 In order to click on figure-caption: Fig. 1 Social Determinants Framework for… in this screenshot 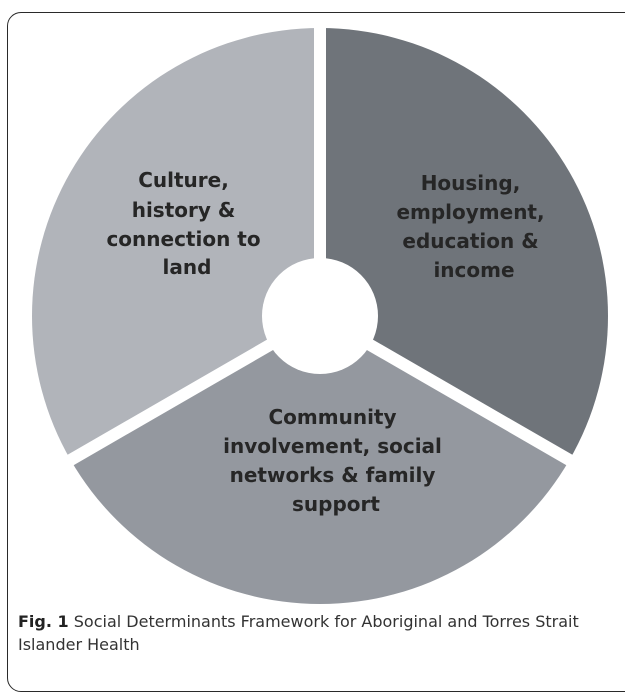, I will do `click(315, 633)`.